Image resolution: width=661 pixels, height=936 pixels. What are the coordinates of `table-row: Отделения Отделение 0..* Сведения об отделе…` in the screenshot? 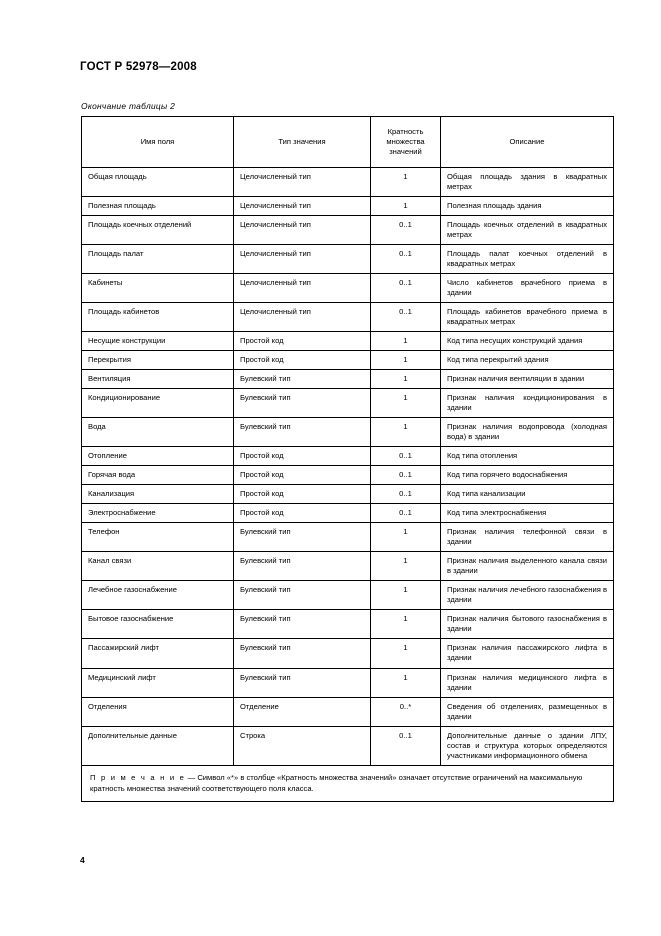 It's located at (347, 711).